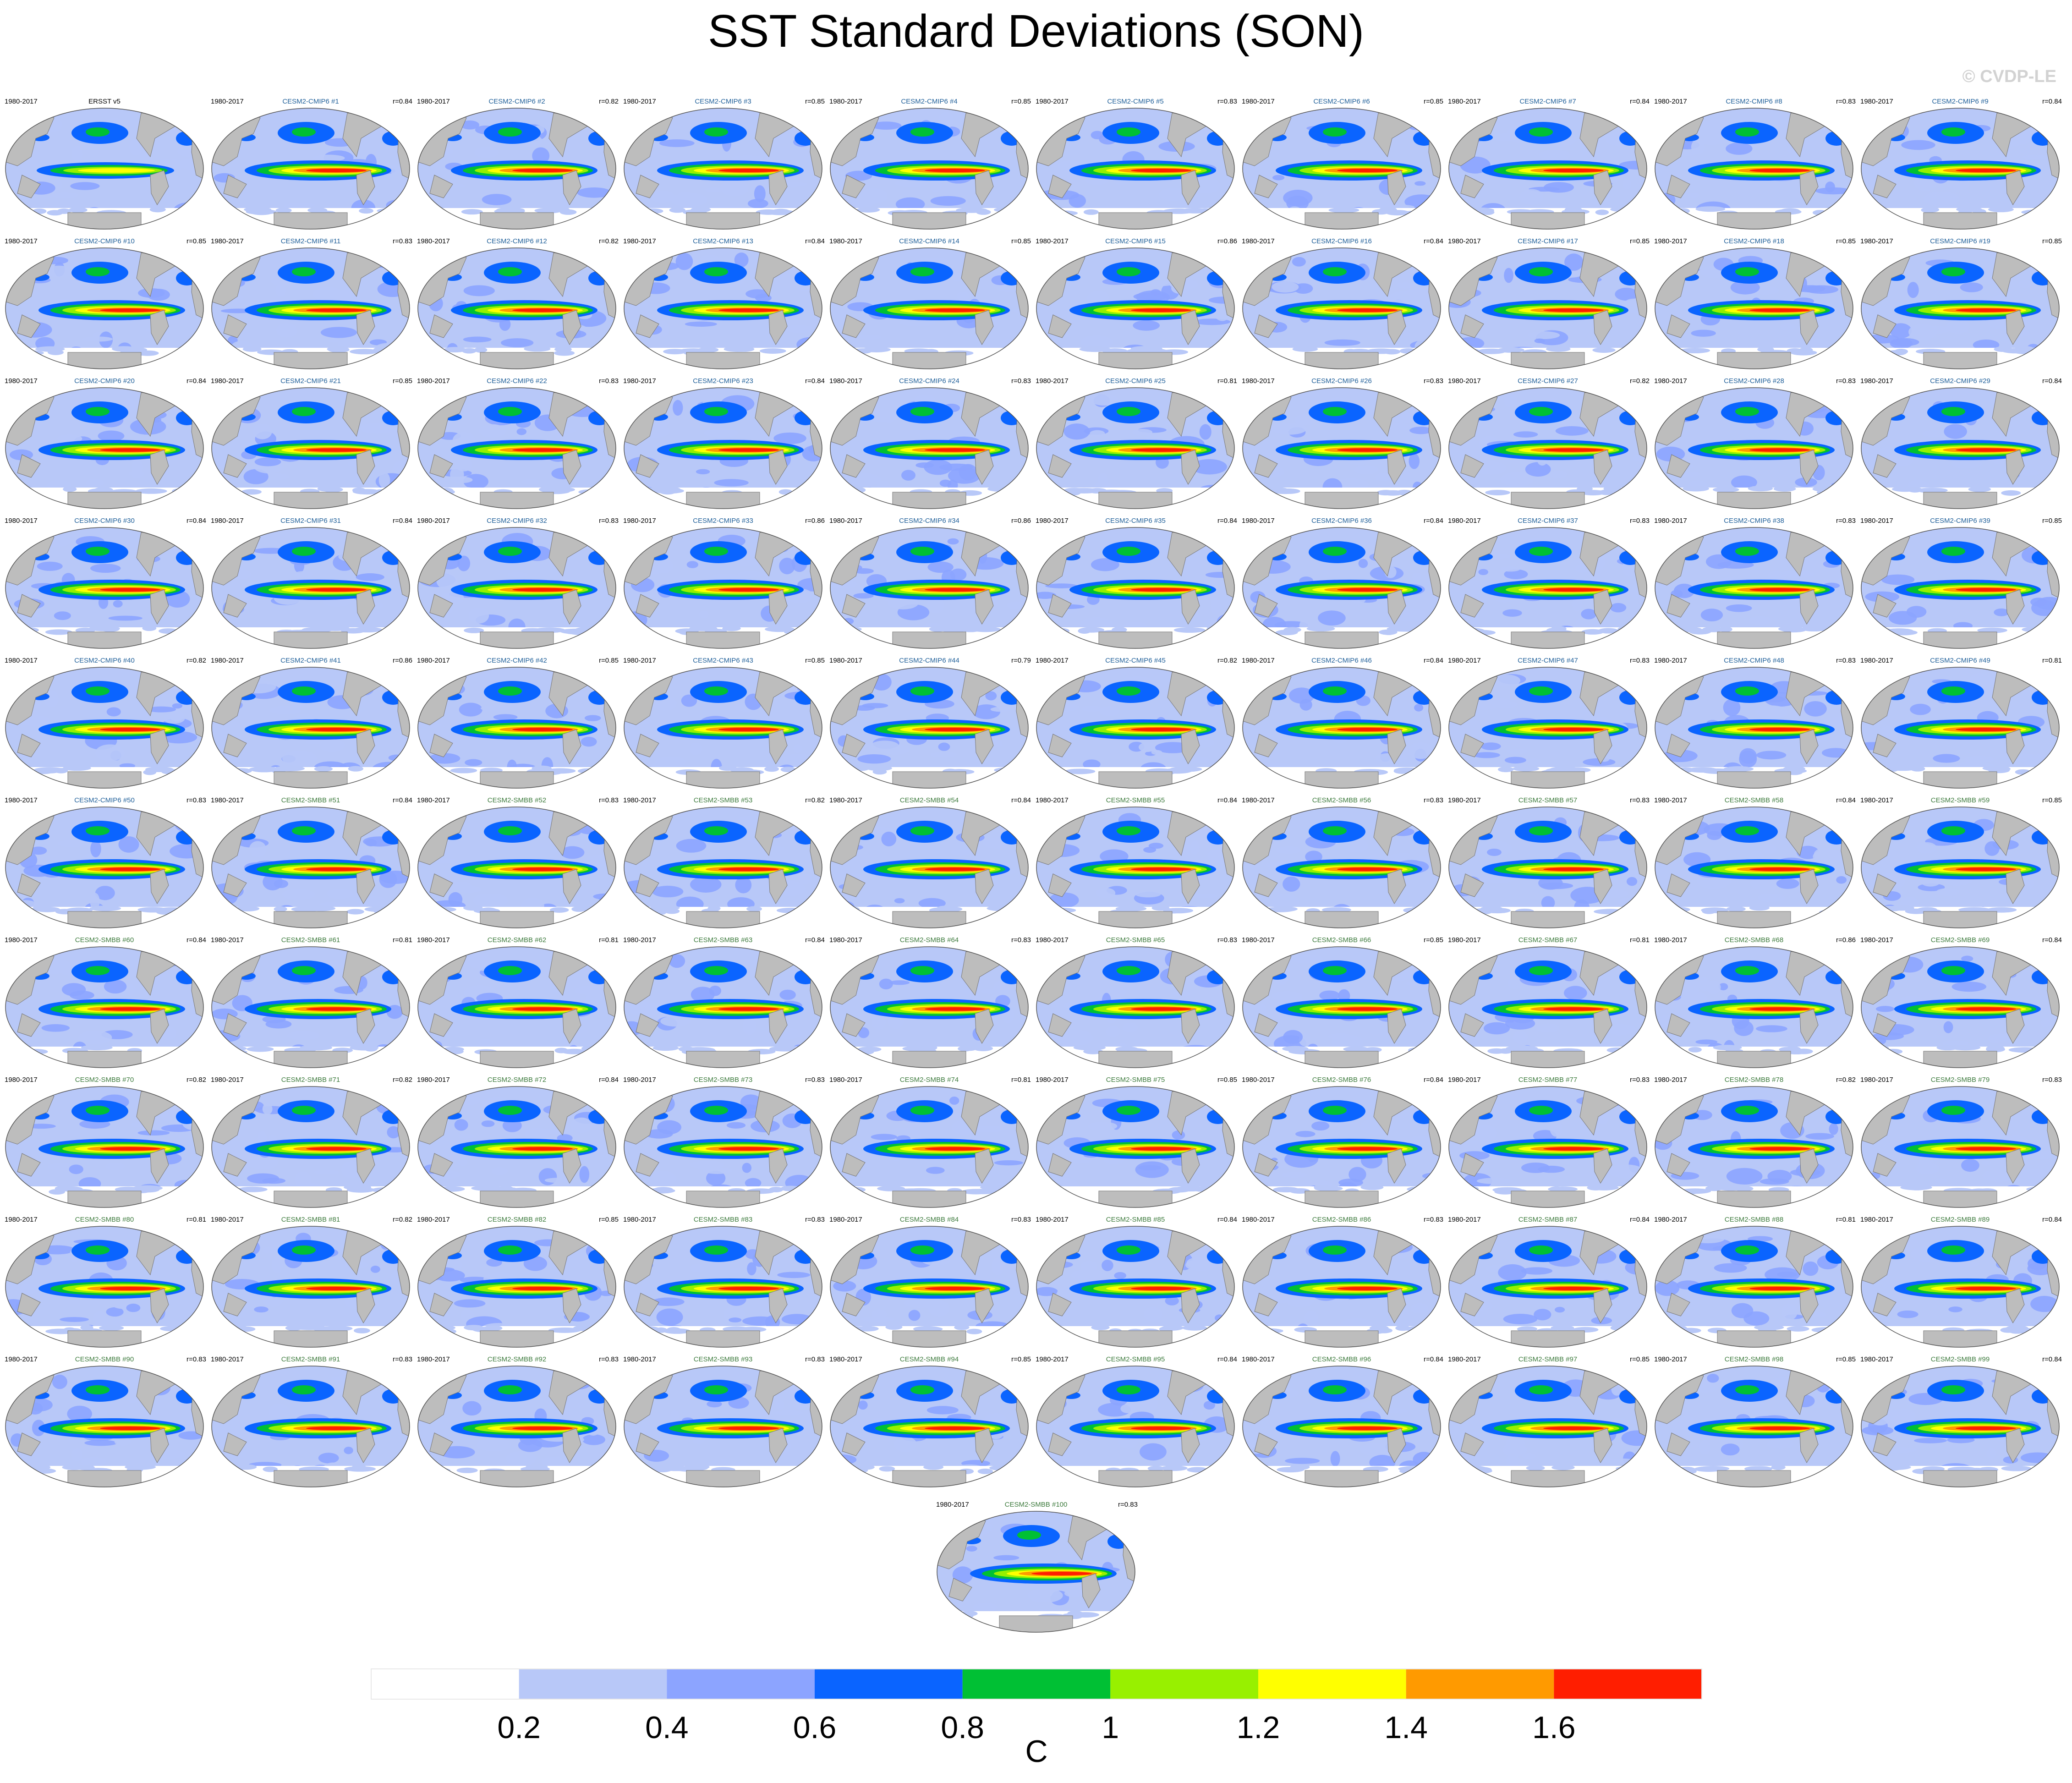 This screenshot has width=2072, height=1783. Describe the element at coordinates (609, 800) in the screenshot. I see `panel-pattern-correlation: r=0.83` at that location.